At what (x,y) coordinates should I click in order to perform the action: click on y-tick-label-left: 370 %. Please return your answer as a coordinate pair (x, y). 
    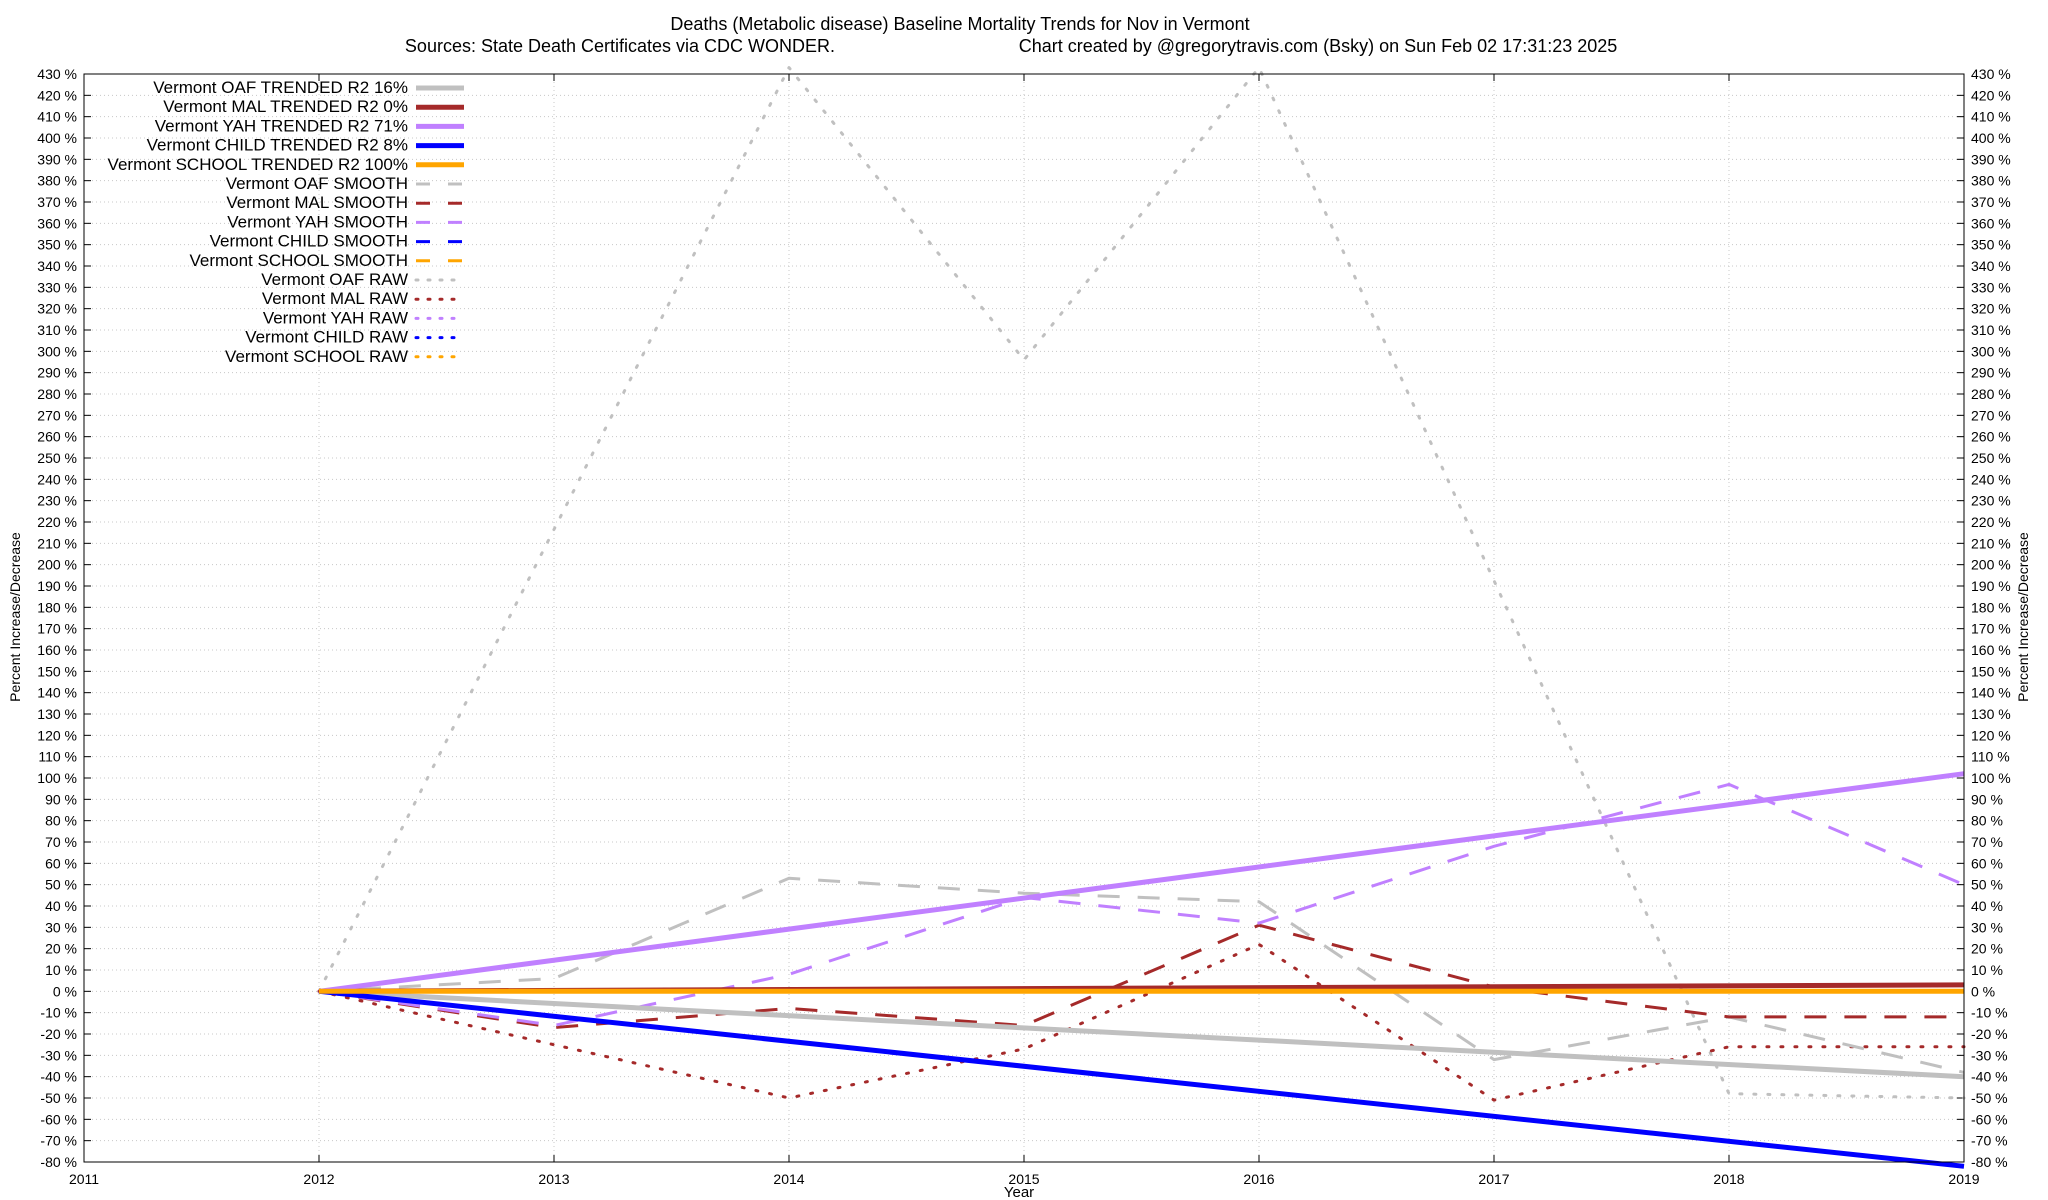
    Looking at the image, I should click on (57, 202).